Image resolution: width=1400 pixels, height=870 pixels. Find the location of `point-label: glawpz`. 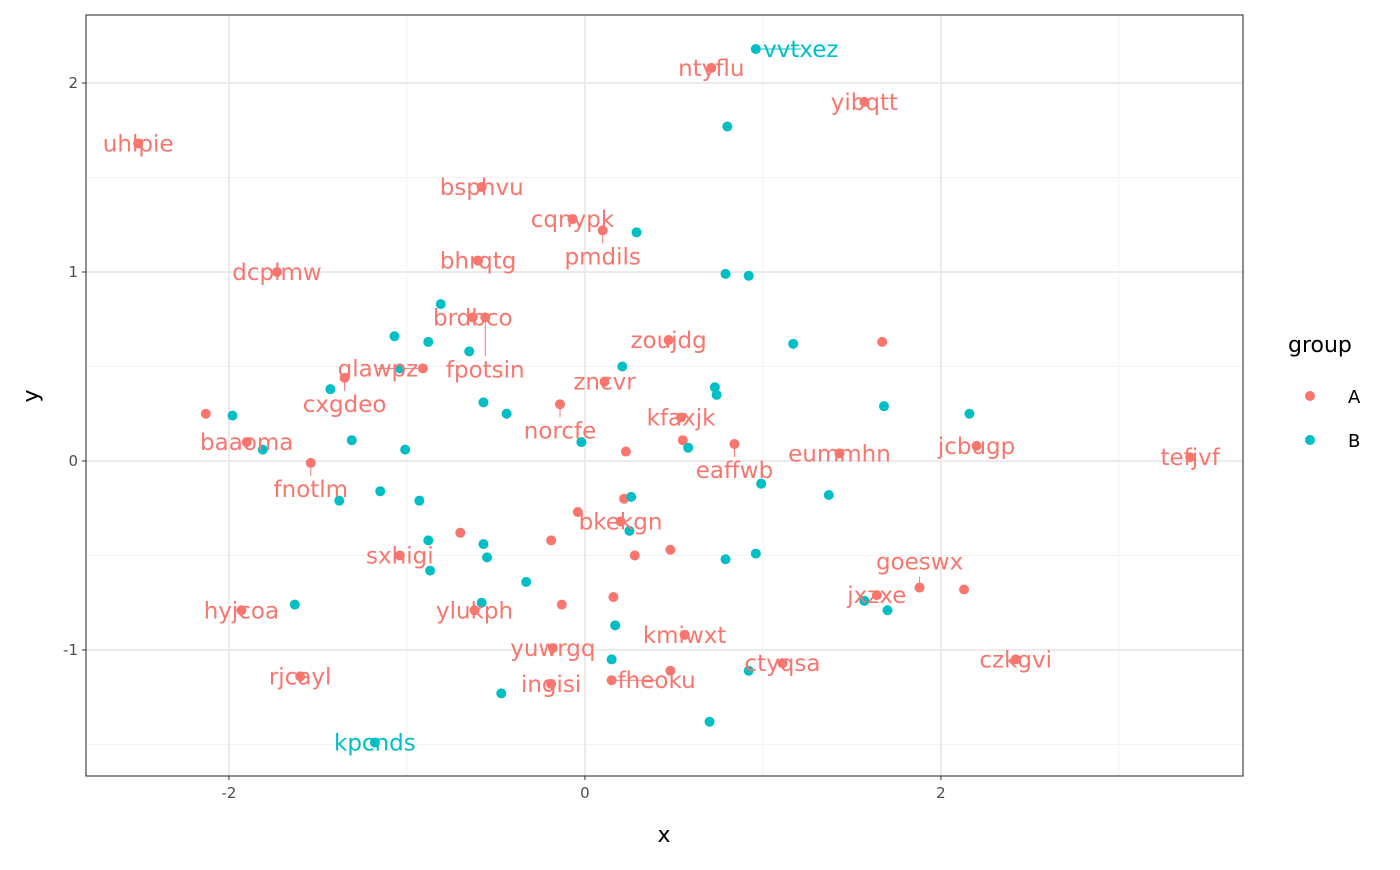

point-label: glawpz is located at coordinates (378, 369).